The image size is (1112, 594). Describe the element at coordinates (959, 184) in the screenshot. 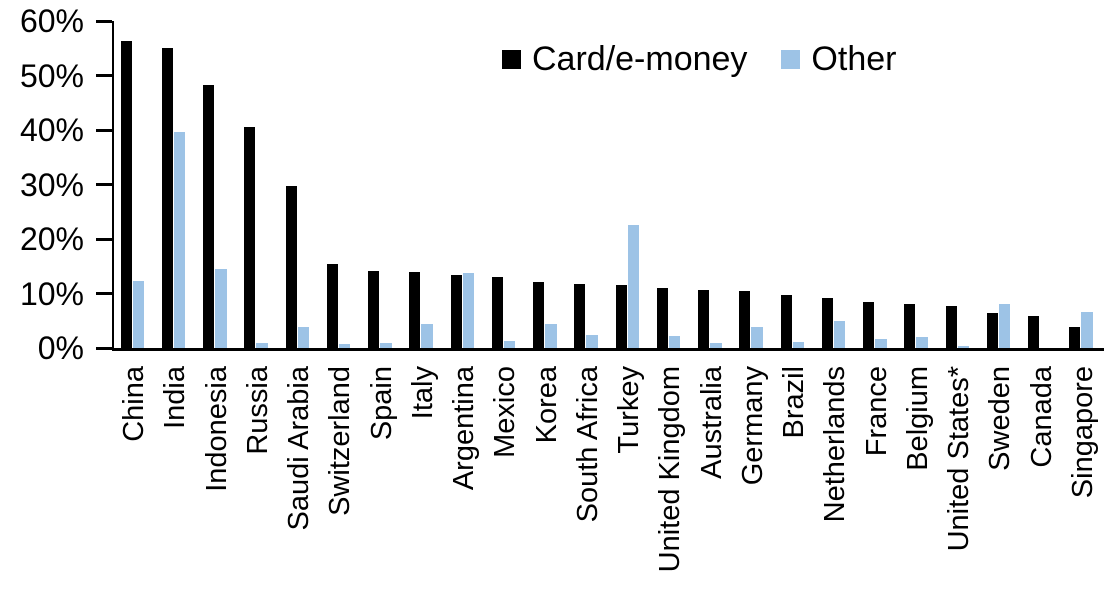

I see `bar-group-united-states` at that location.